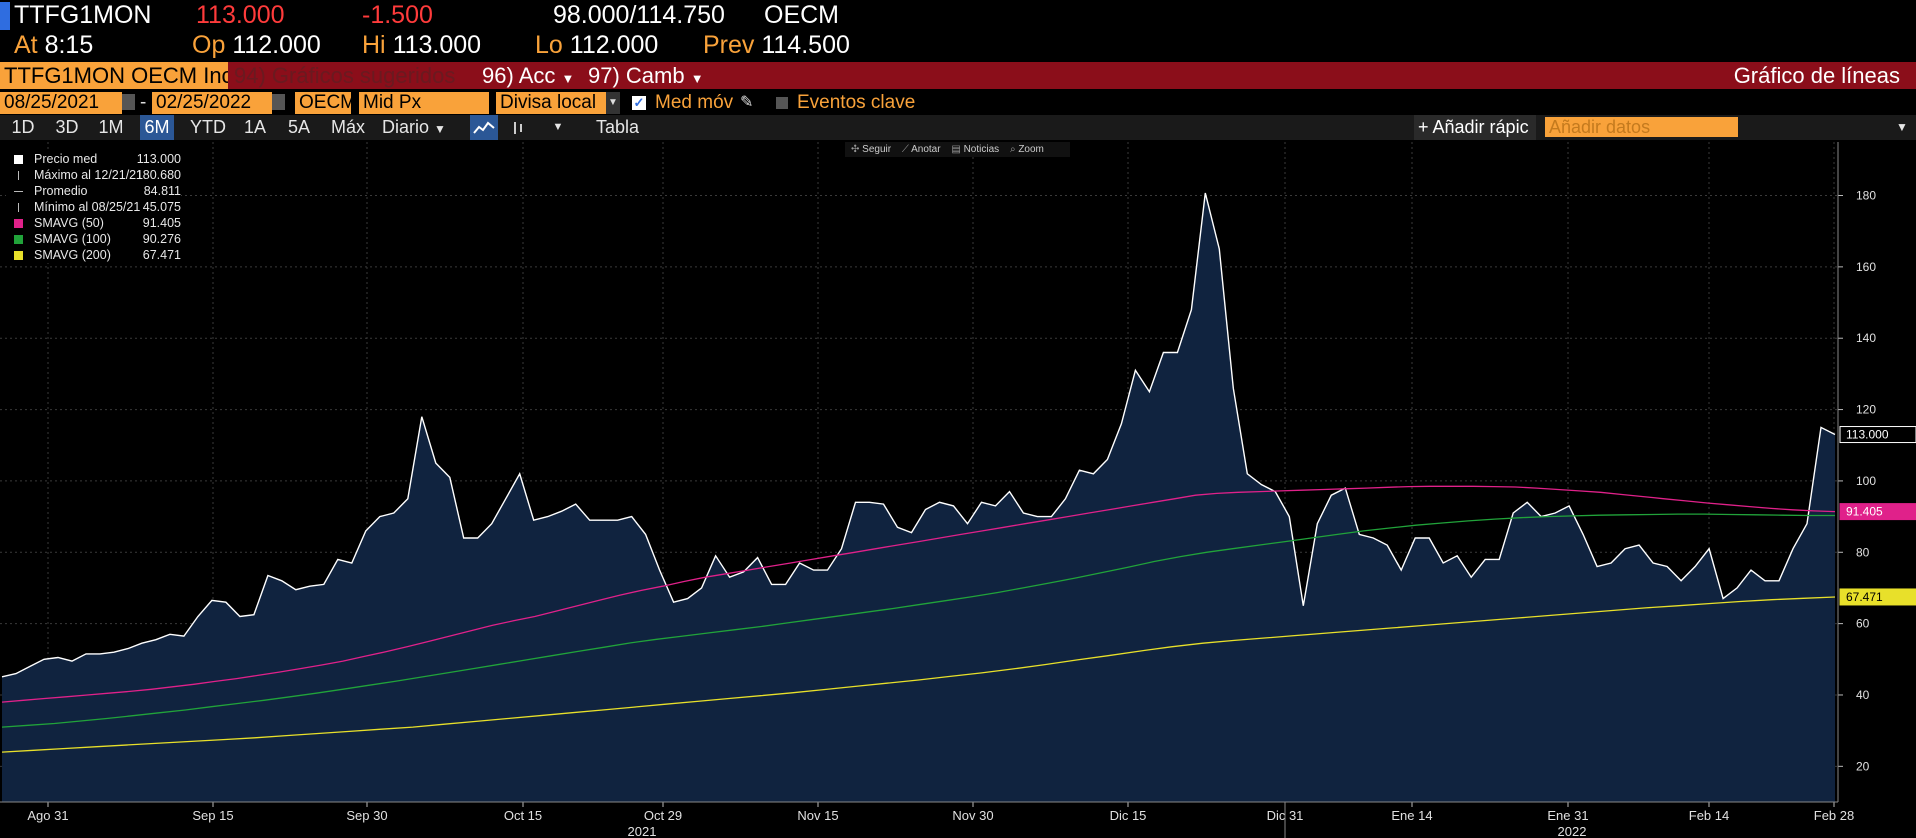 The width and height of the screenshot is (1916, 838). Describe the element at coordinates (618, 127) in the screenshot. I see `table-button: Tabla` at that location.